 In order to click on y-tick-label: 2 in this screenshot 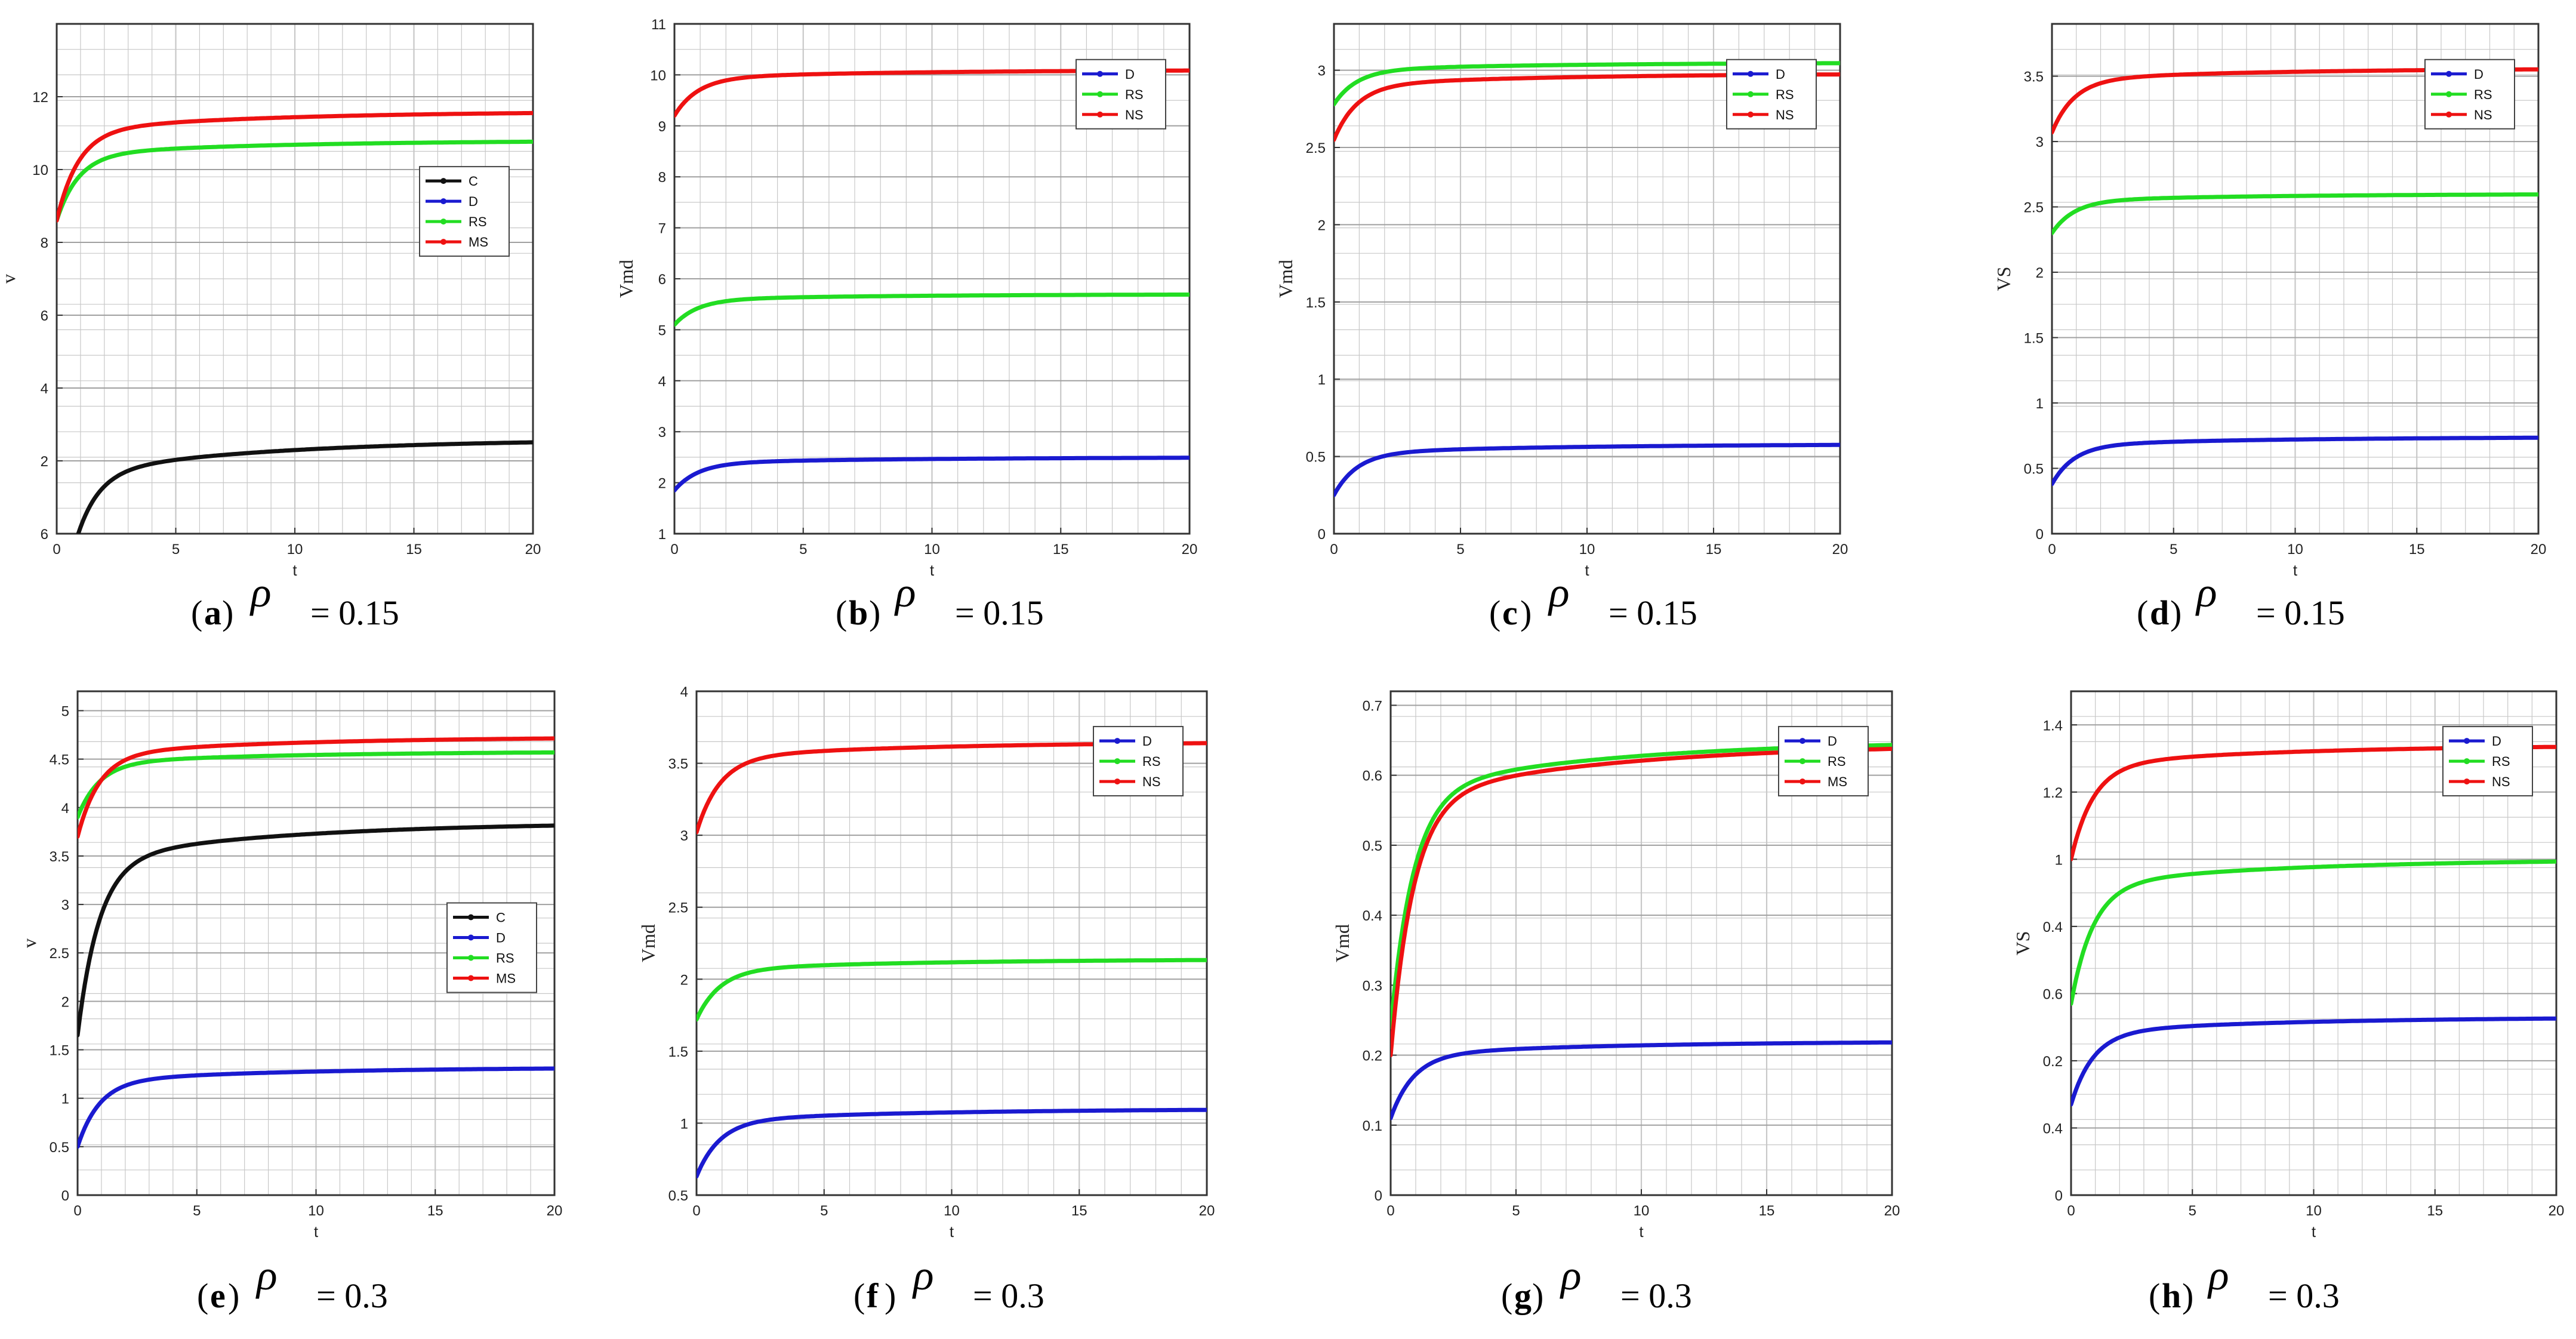, I will do `click(2040, 273)`.